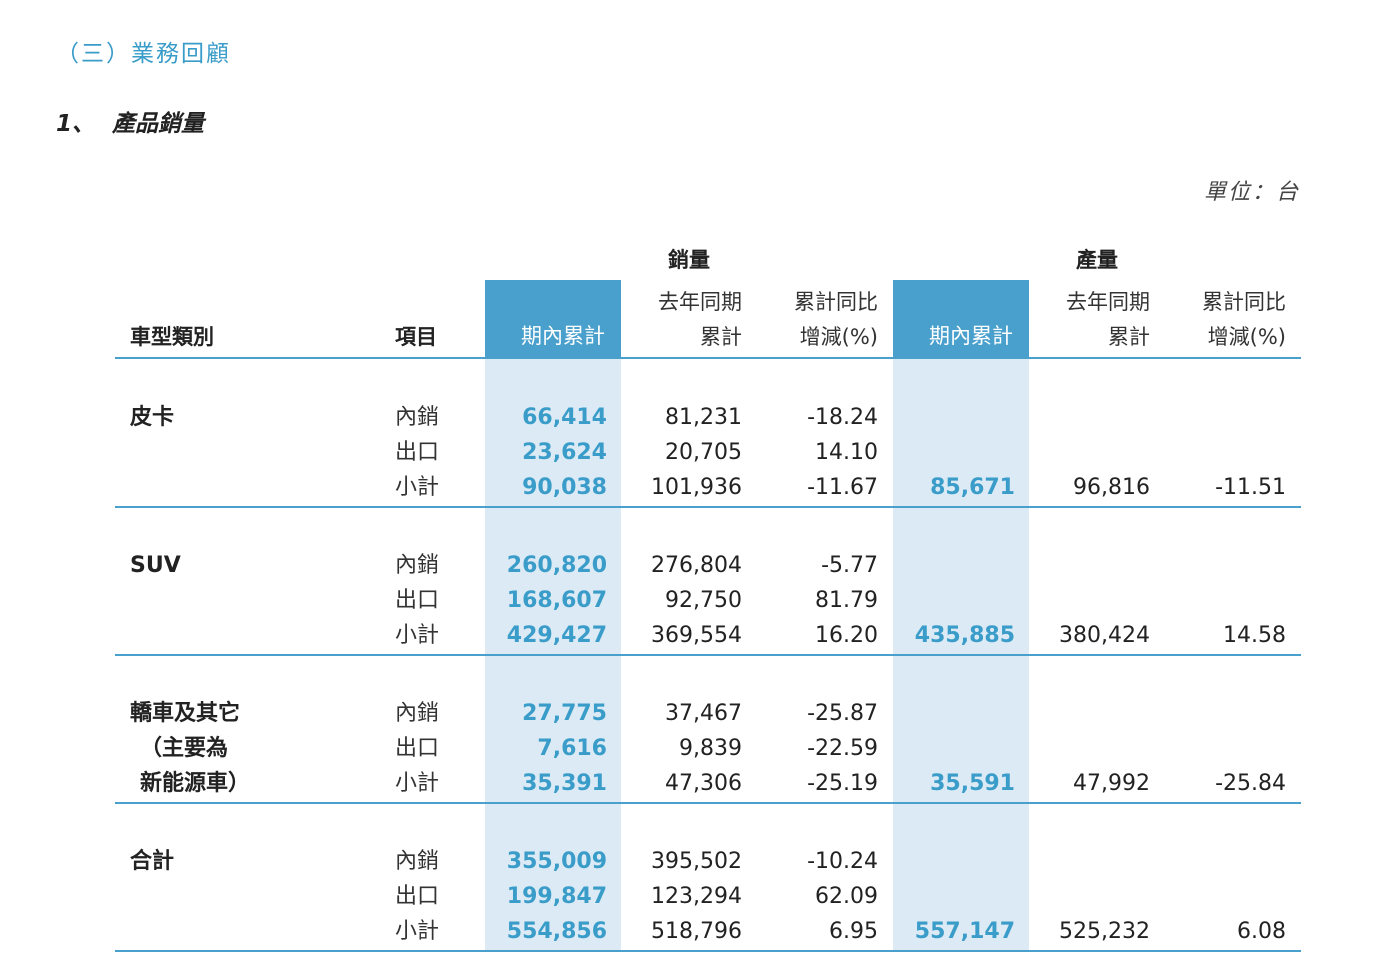 The image size is (1386, 980). Describe the element at coordinates (696, 861) in the screenshot. I see `sales-last-year-cell: 395,502` at that location.